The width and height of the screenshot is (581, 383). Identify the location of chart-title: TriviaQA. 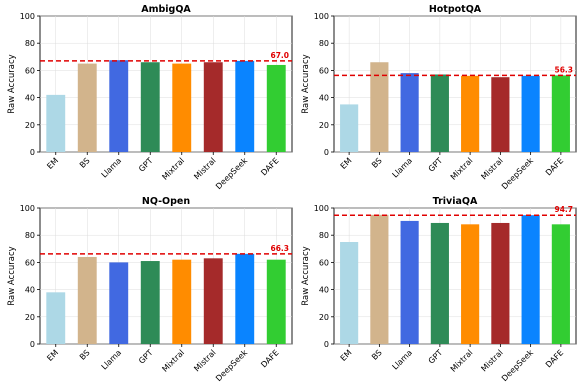
(455, 201).